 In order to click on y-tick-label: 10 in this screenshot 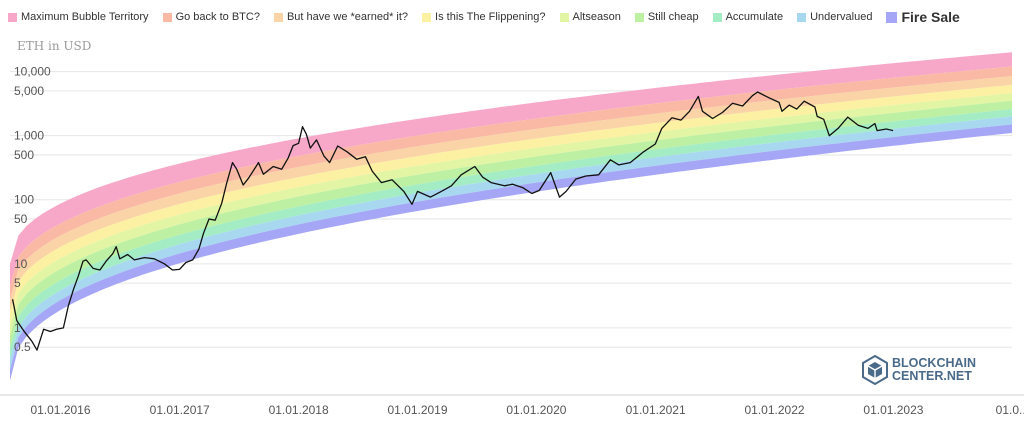, I will do `click(21, 264)`.